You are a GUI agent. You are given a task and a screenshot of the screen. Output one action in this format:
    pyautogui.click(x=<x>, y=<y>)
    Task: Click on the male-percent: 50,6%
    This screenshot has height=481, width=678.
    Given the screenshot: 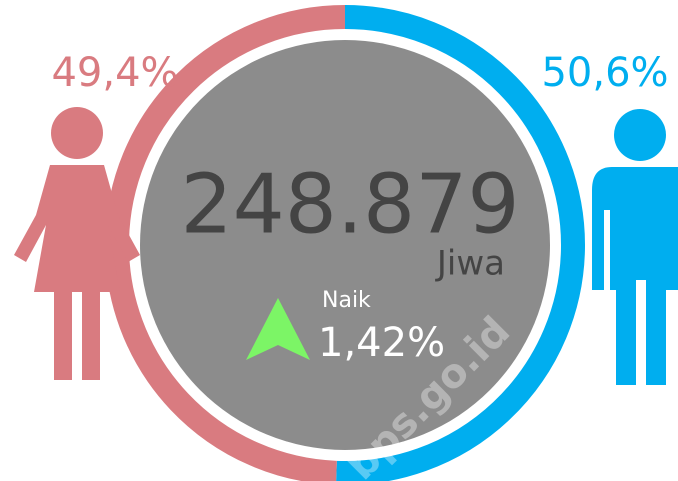 What is the action you would take?
    pyautogui.click(x=604, y=73)
    